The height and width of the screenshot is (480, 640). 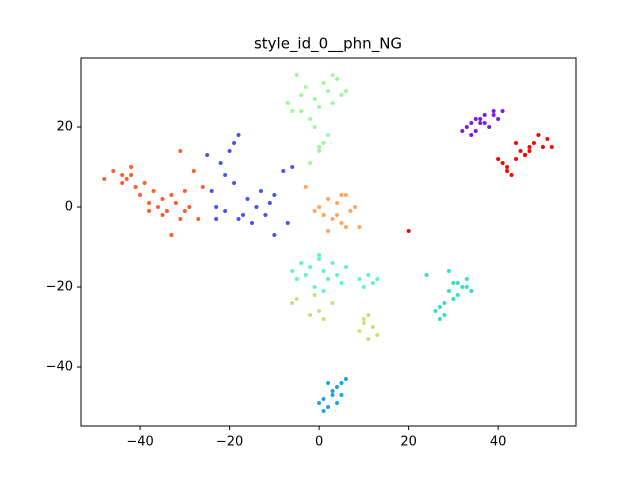 I want to click on x-tick-label: −20, so click(x=229, y=442).